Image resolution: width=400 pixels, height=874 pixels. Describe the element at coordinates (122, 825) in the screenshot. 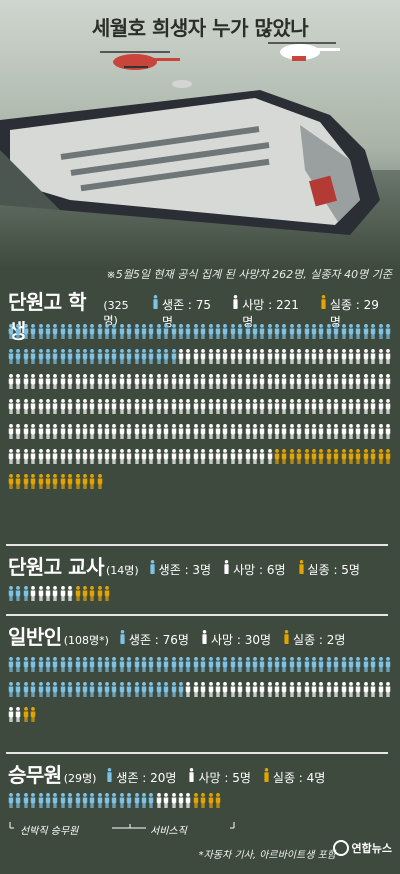

I see `crew-bracket` at that location.